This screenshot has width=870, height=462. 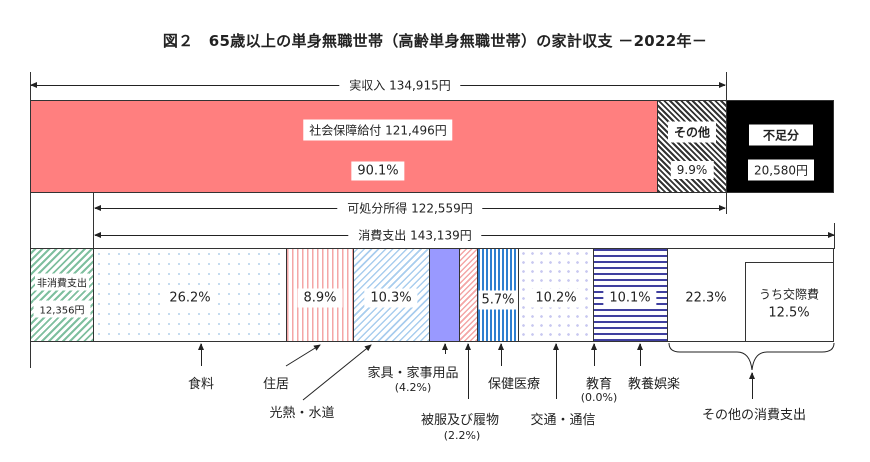 What do you see at coordinates (93, 220) in the screenshot?
I see `non-consumption-guide` at bounding box center [93, 220].